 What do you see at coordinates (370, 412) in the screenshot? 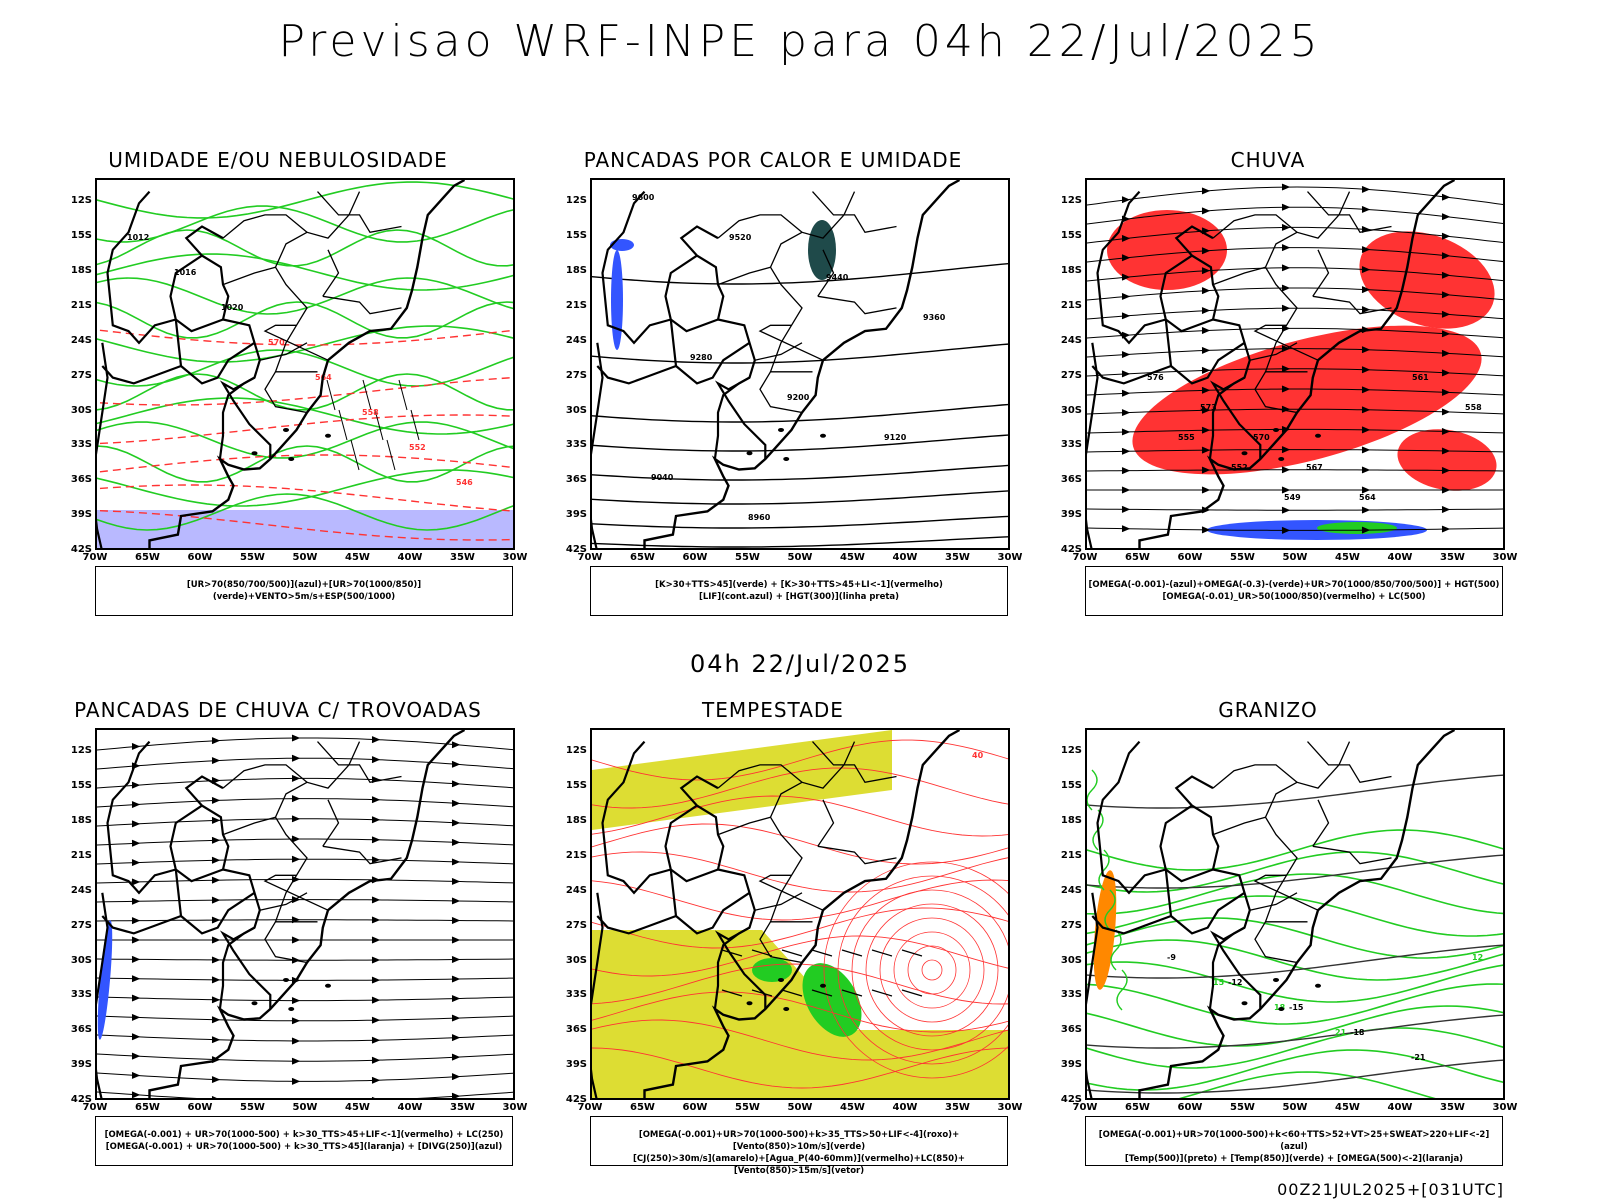
I see `contour-label: 558` at bounding box center [370, 412].